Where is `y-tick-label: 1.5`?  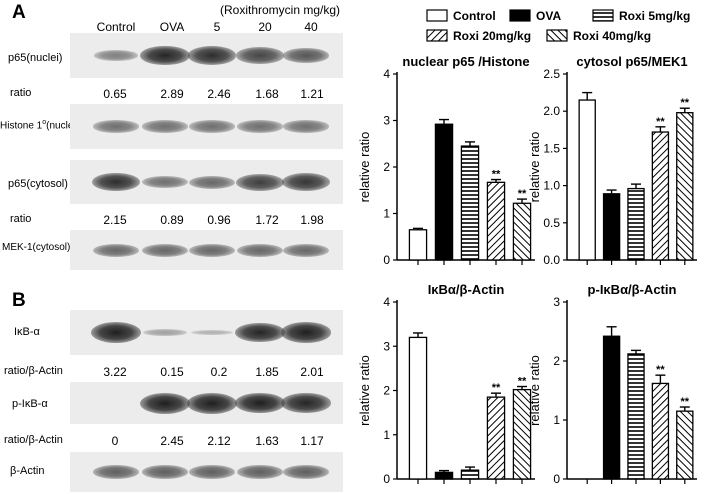 y-tick-label: 1.5 is located at coordinates (551, 148).